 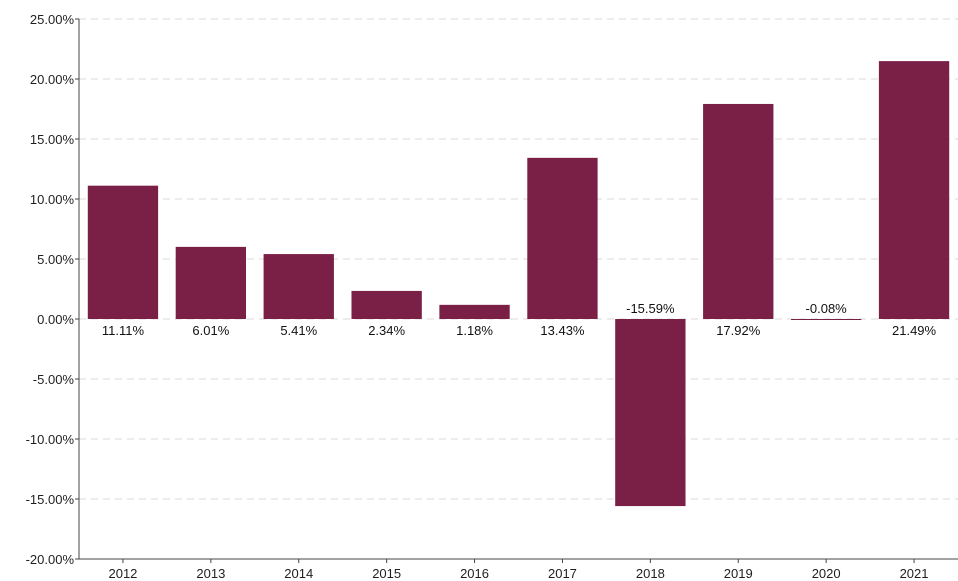 What do you see at coordinates (562, 238) in the screenshot?
I see `bar-2017` at bounding box center [562, 238].